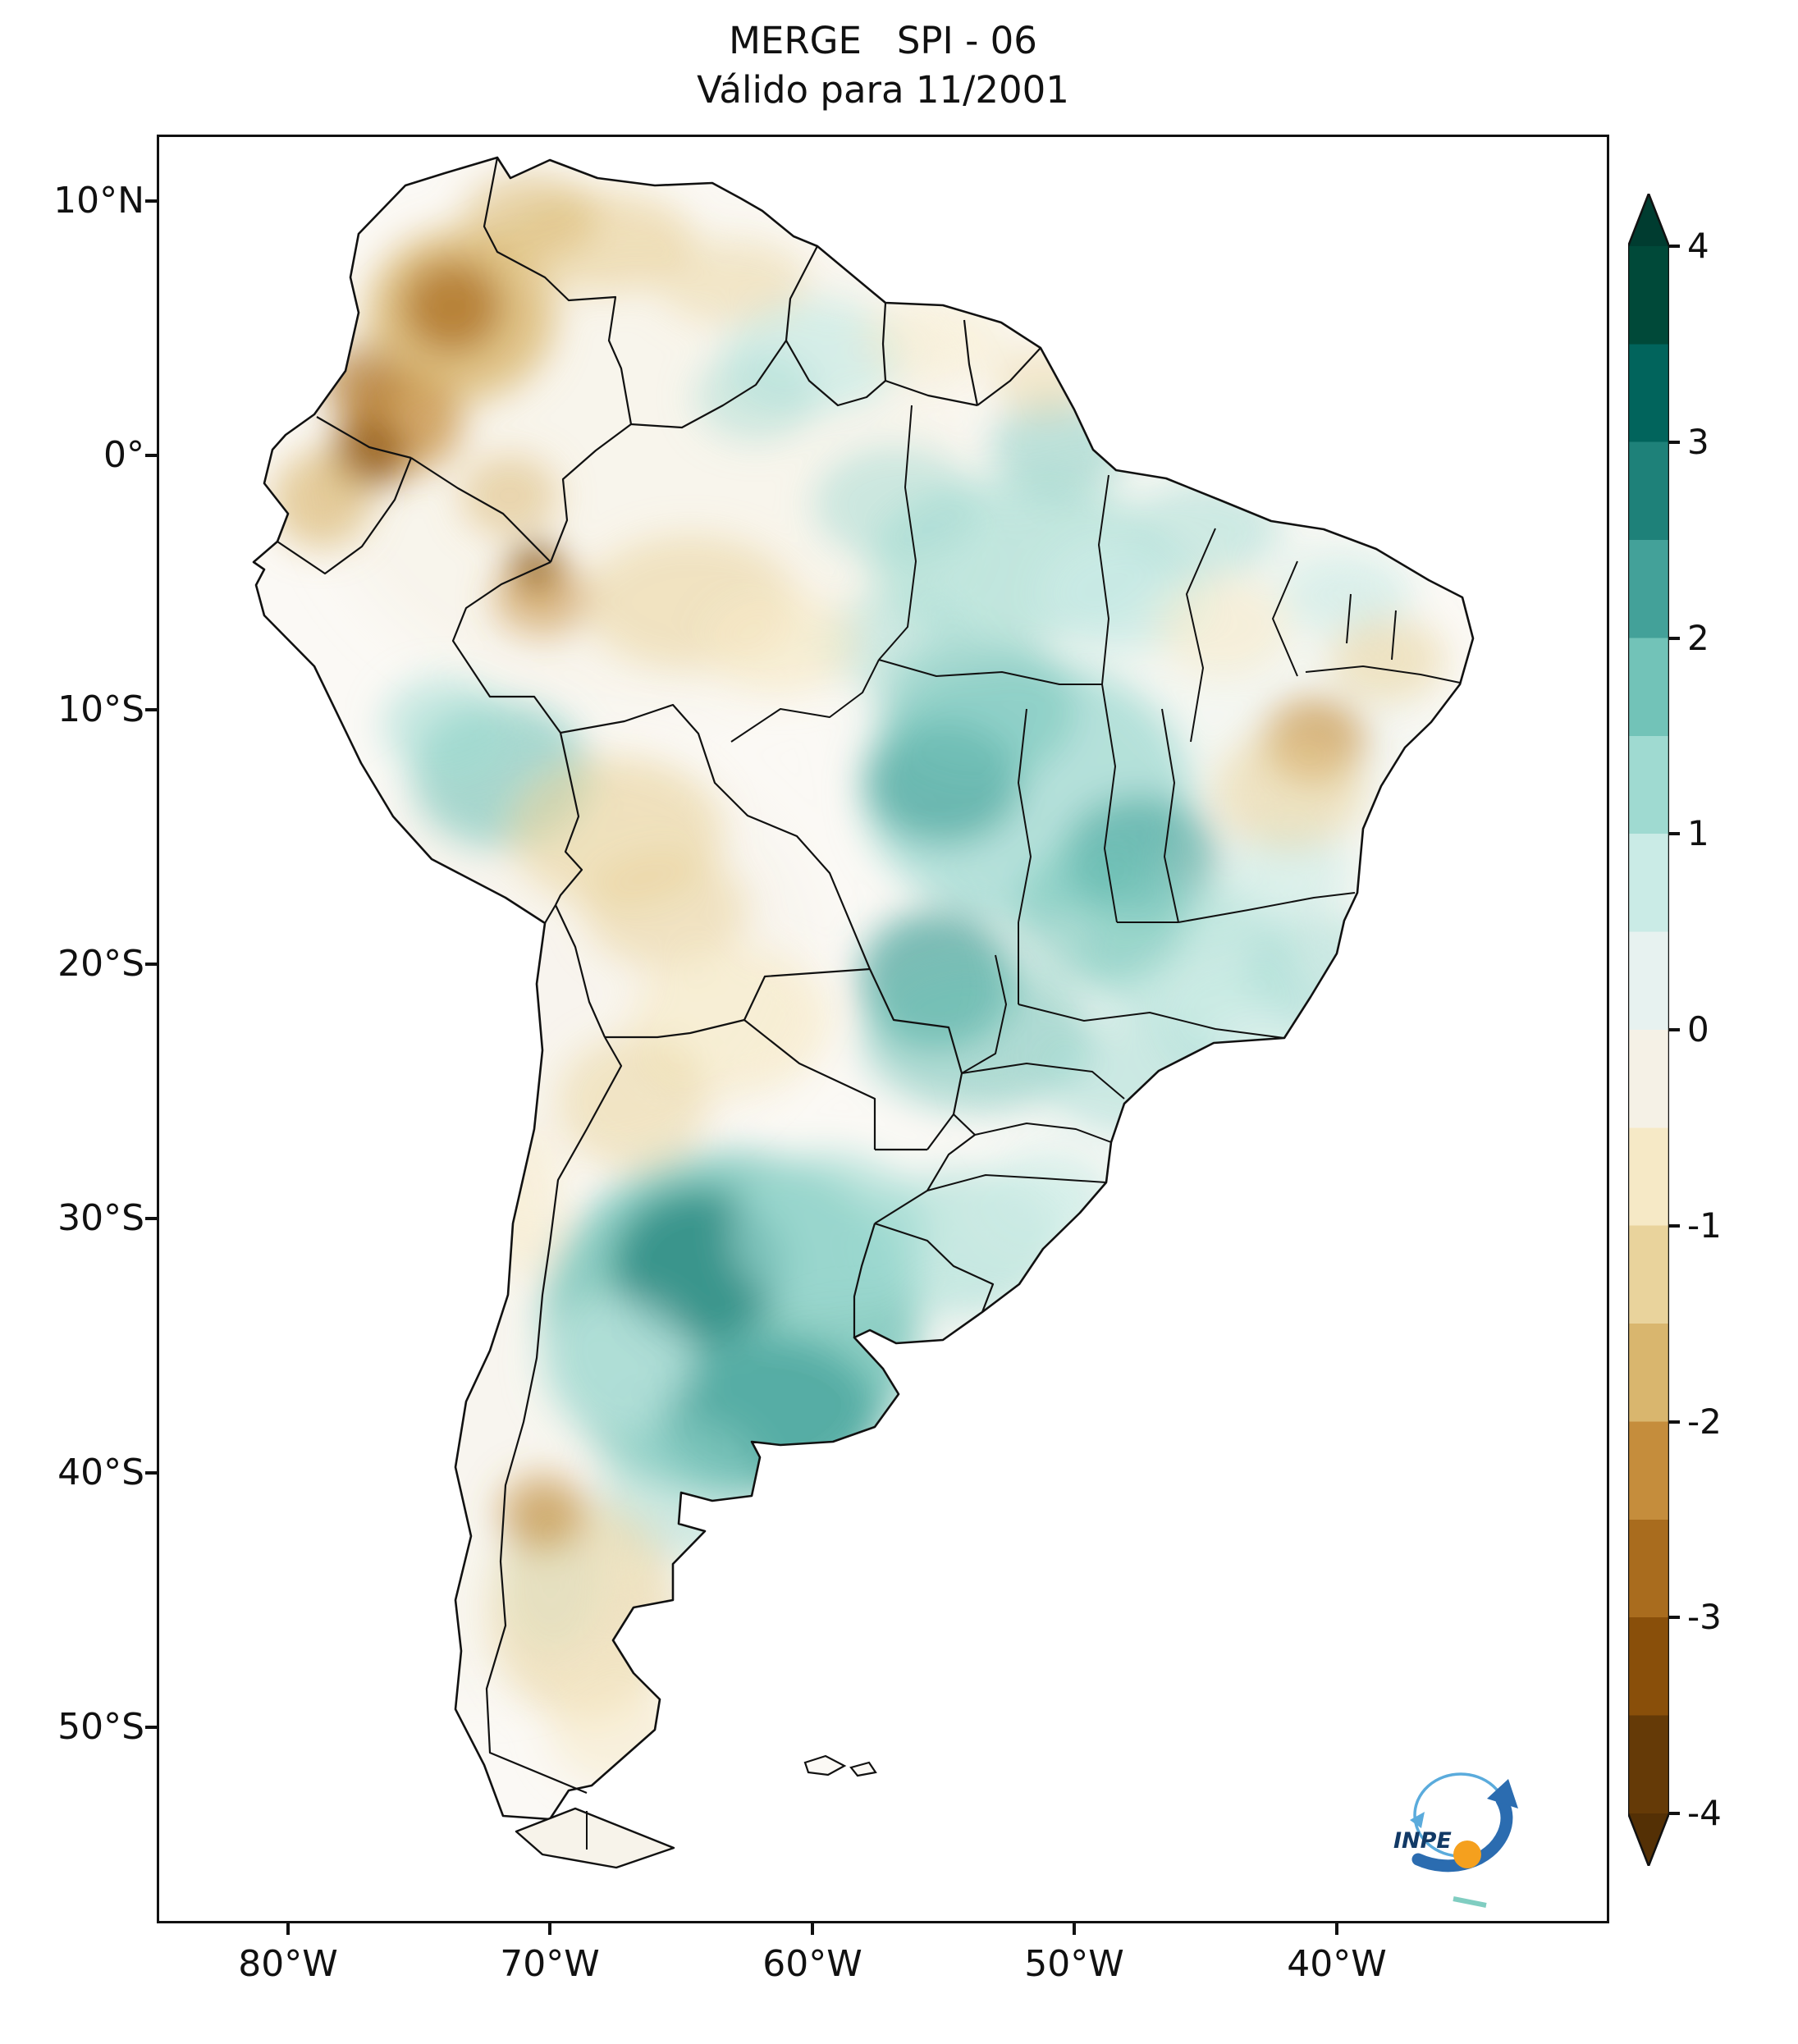 This screenshot has height=2044, width=1798. What do you see at coordinates (1698, 246) in the screenshot?
I see `colorbar-tick-label: 4` at bounding box center [1698, 246].